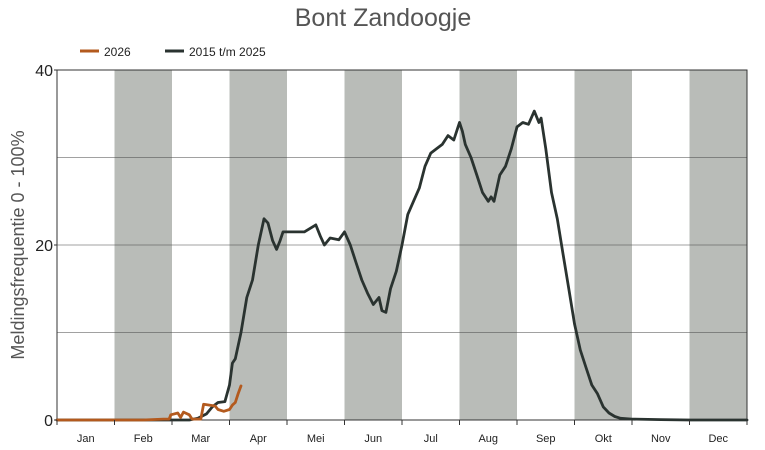 The image size is (765, 450). Describe the element at coordinates (227, 52) in the screenshot. I see `legend-label-2015-t-m-2025: 2015 t/m 2025` at that location.